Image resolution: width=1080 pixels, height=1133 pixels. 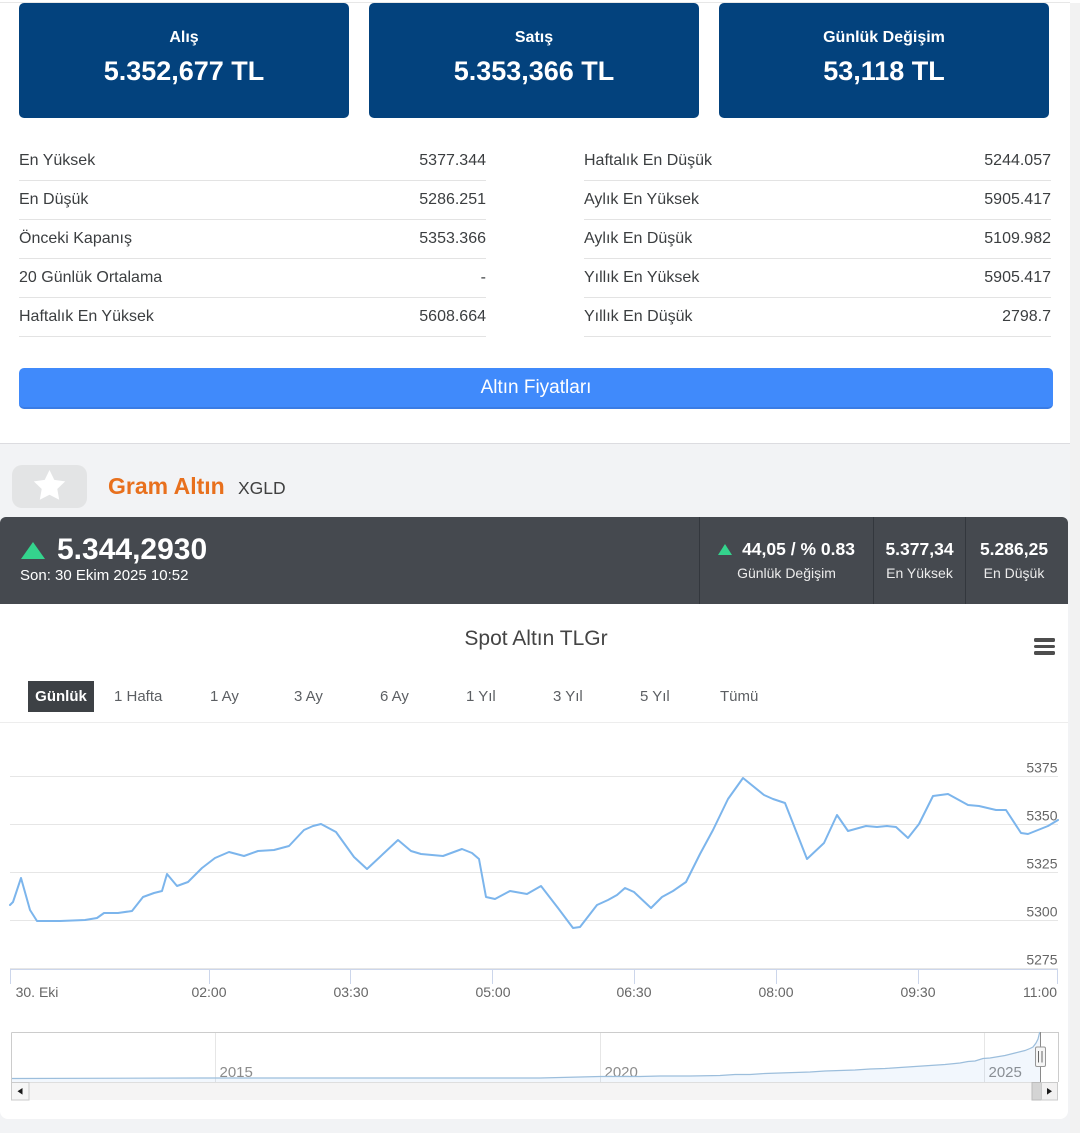 What do you see at coordinates (492, 992) in the screenshot?
I see `svg-text: 05:00` at bounding box center [492, 992].